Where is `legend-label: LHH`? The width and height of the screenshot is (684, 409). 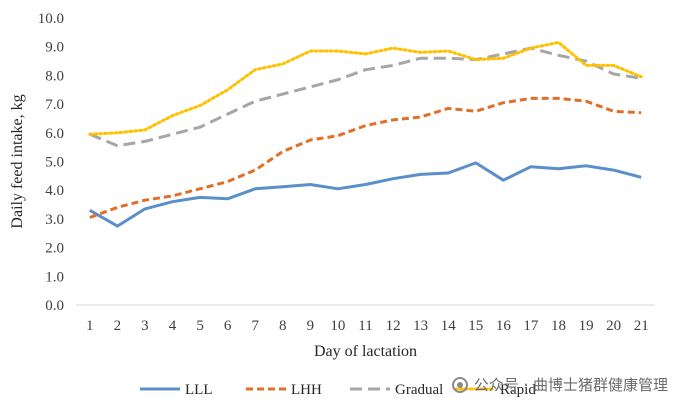 legend-label: LHH is located at coordinates (306, 390).